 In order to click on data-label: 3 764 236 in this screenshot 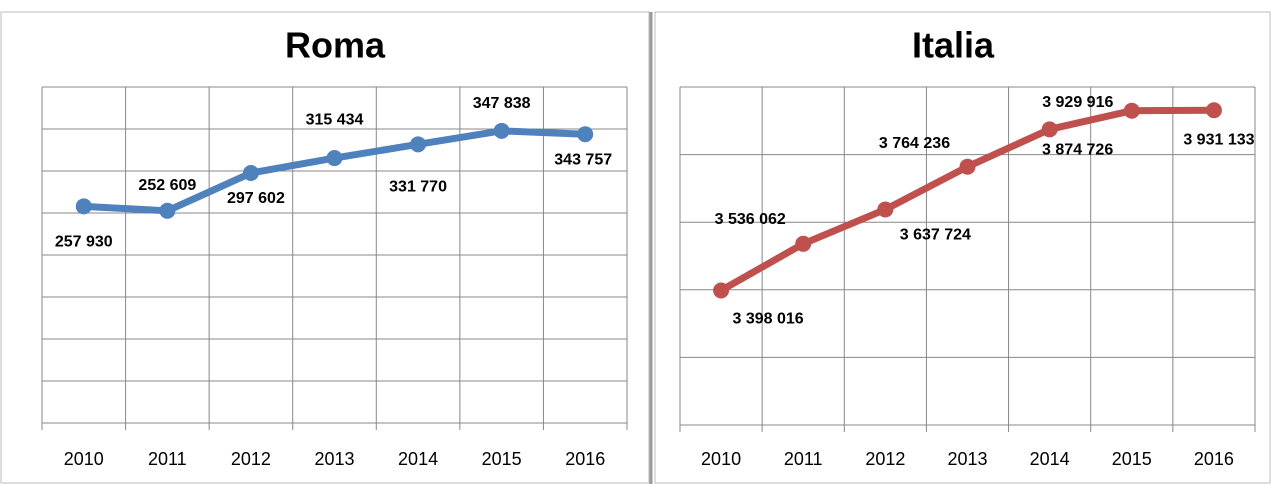, I will do `click(914, 143)`.